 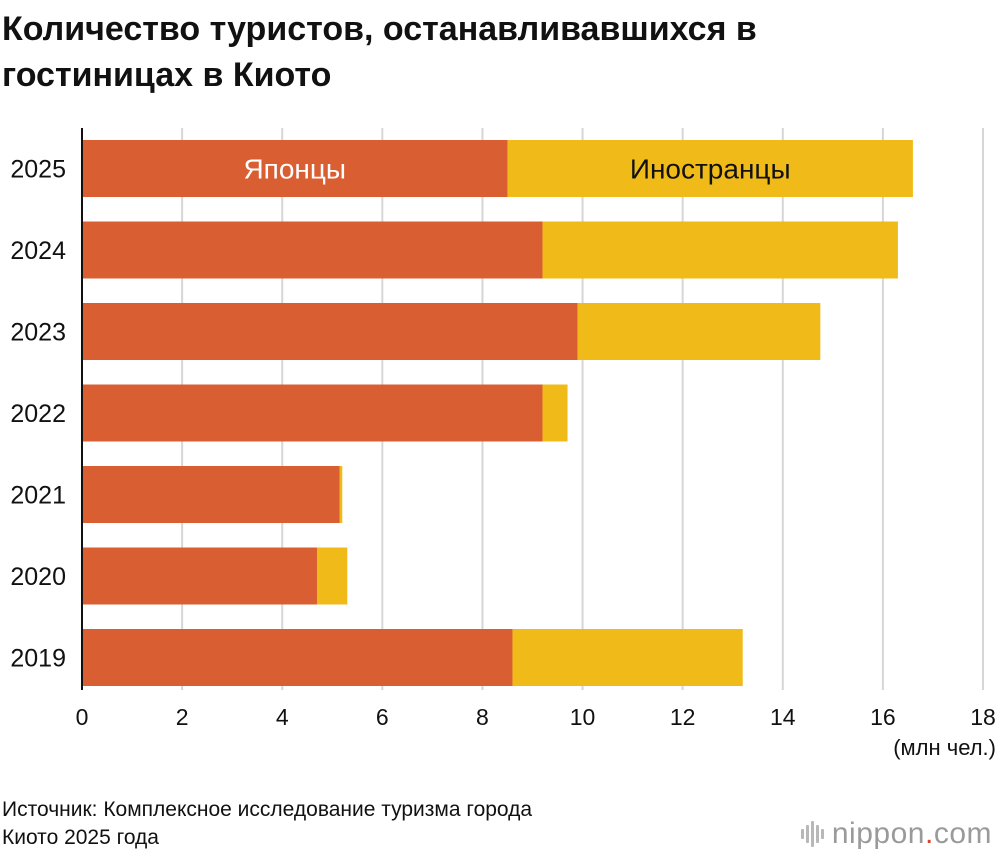 I want to click on source-line-2: Киото 2025 года, so click(x=80, y=837).